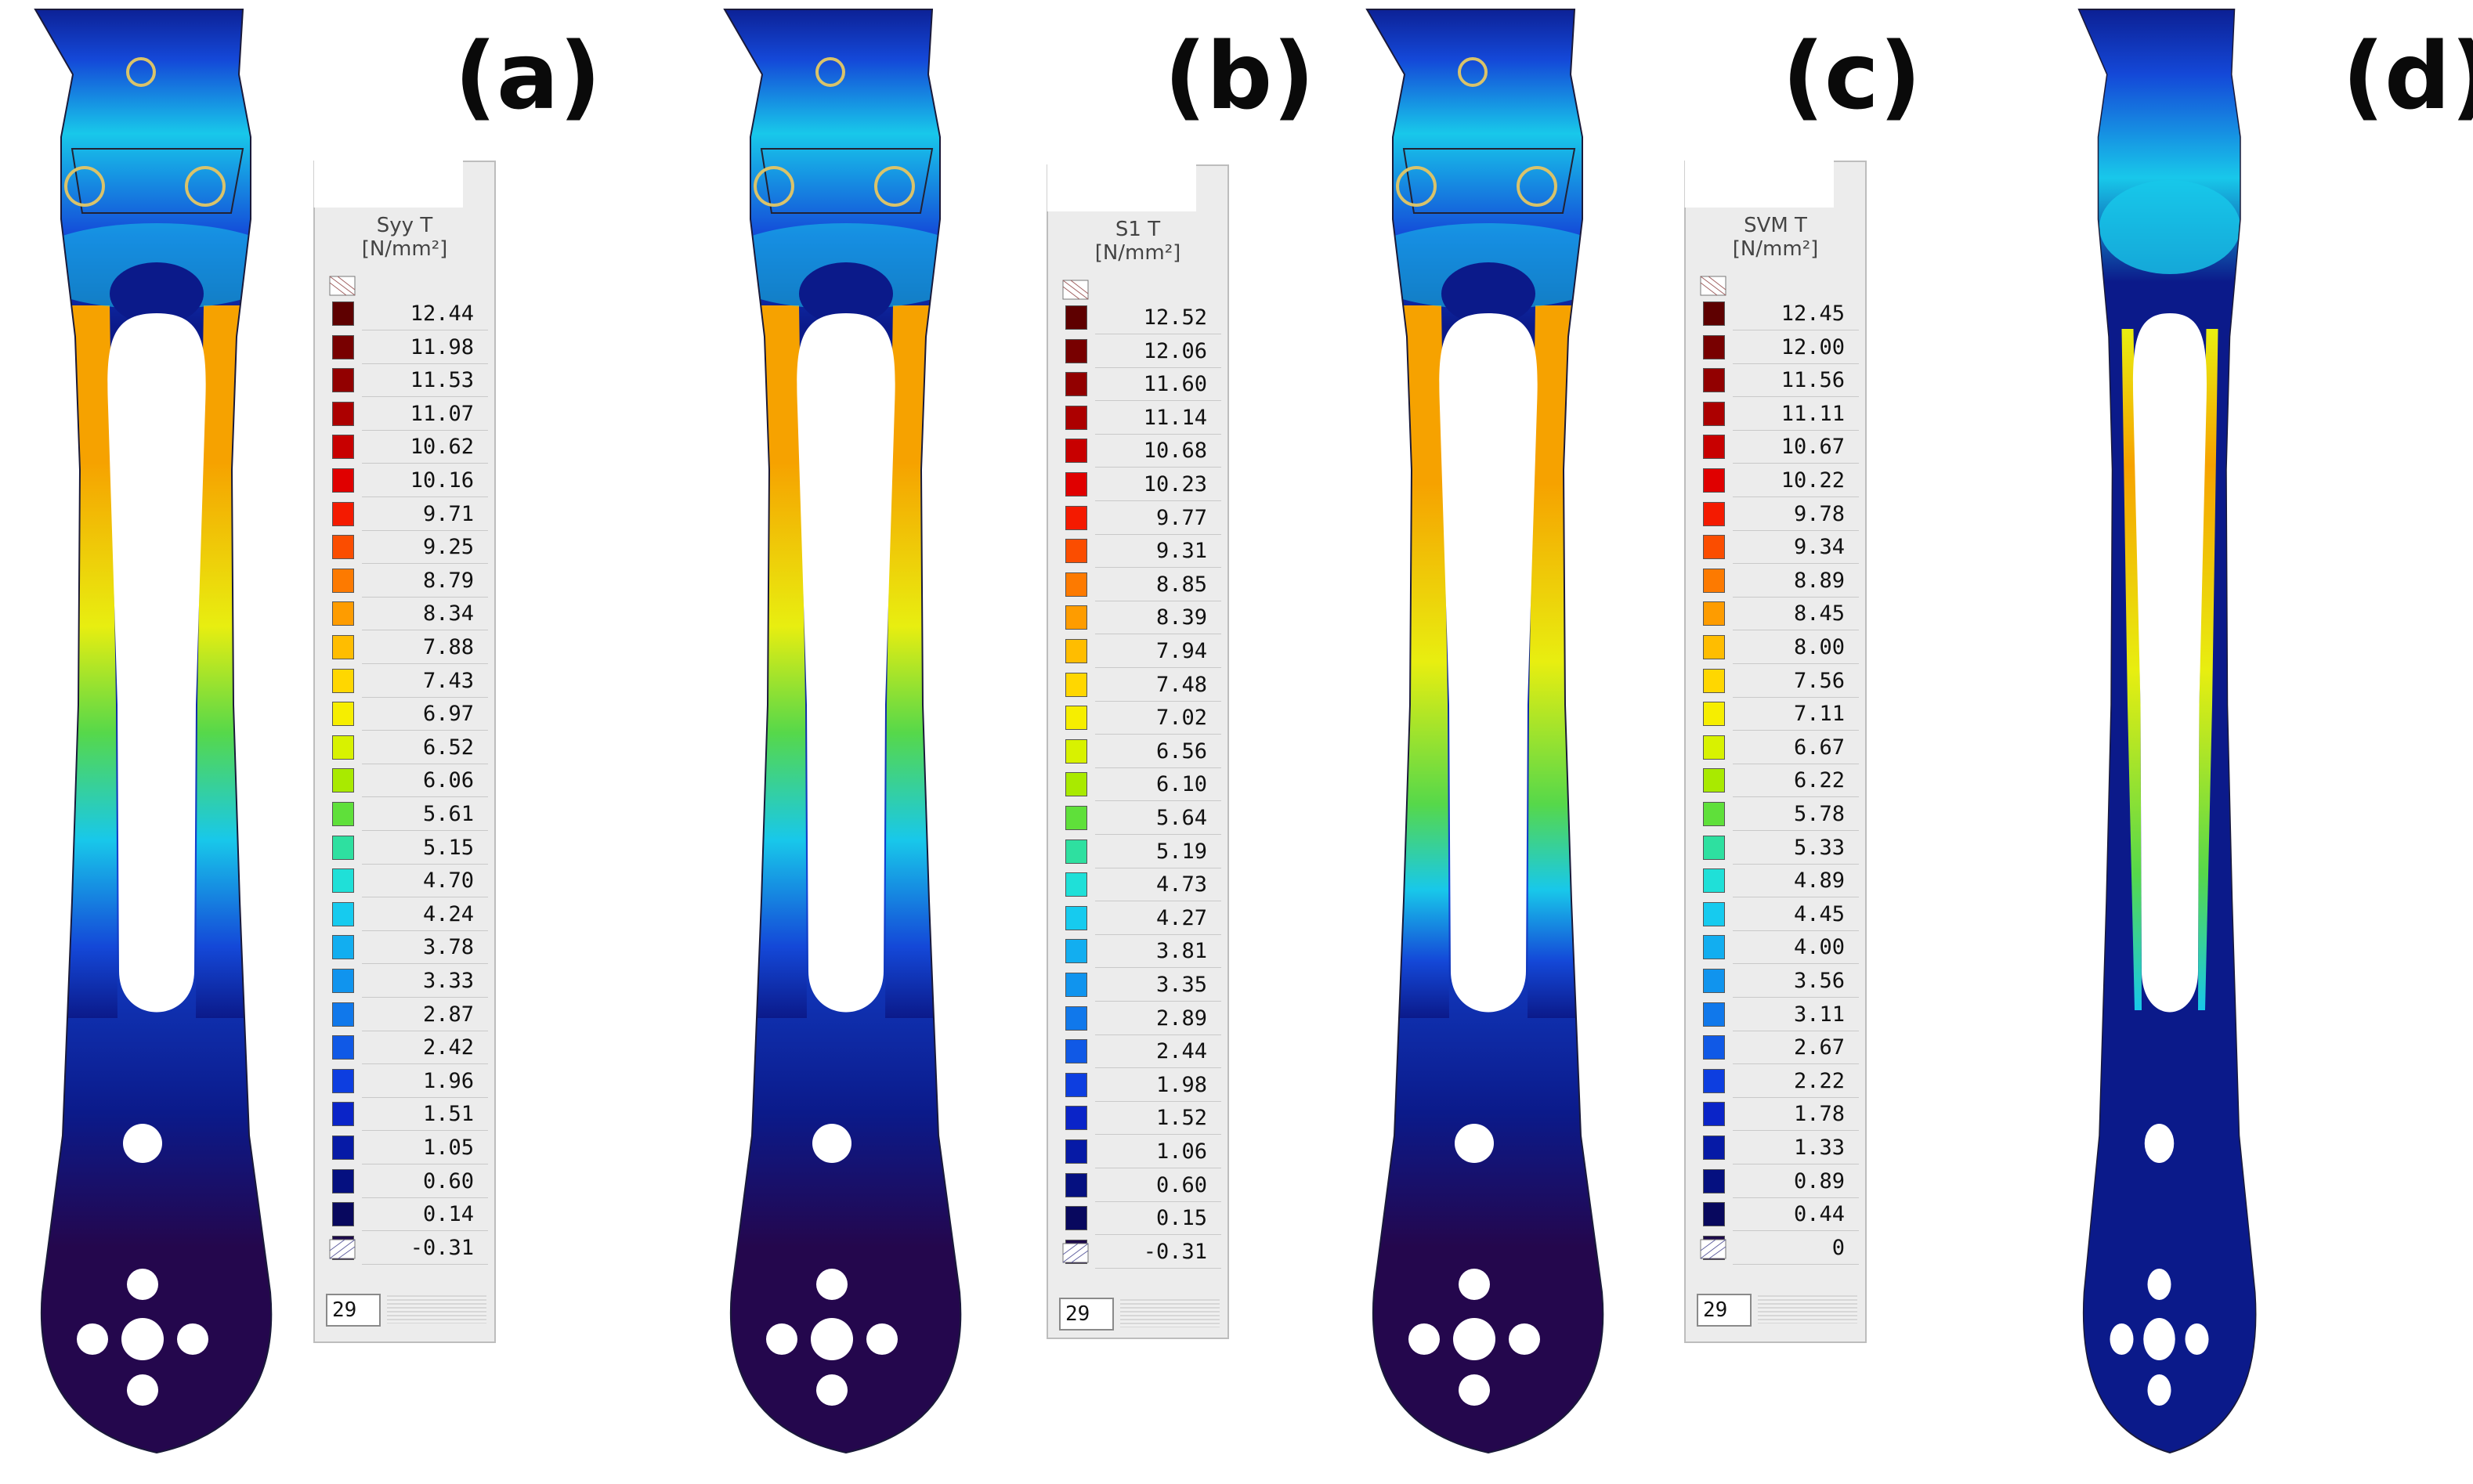  Describe the element at coordinates (1776, 514) in the screenshot. I see `legend-row: 9.78` at that location.